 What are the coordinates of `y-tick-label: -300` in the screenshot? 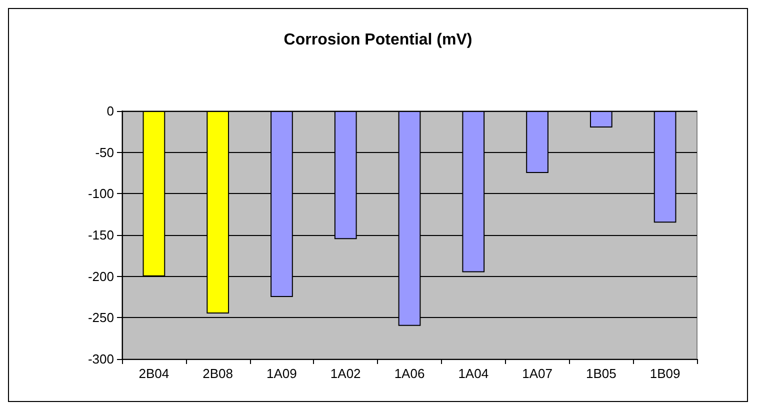 It's located at (101, 359).